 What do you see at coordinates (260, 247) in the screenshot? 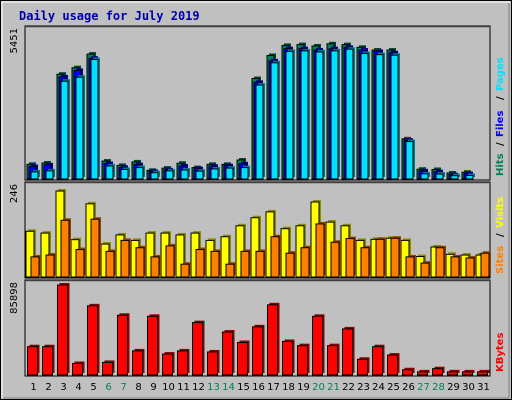
I see `series-sites` at bounding box center [260, 247].